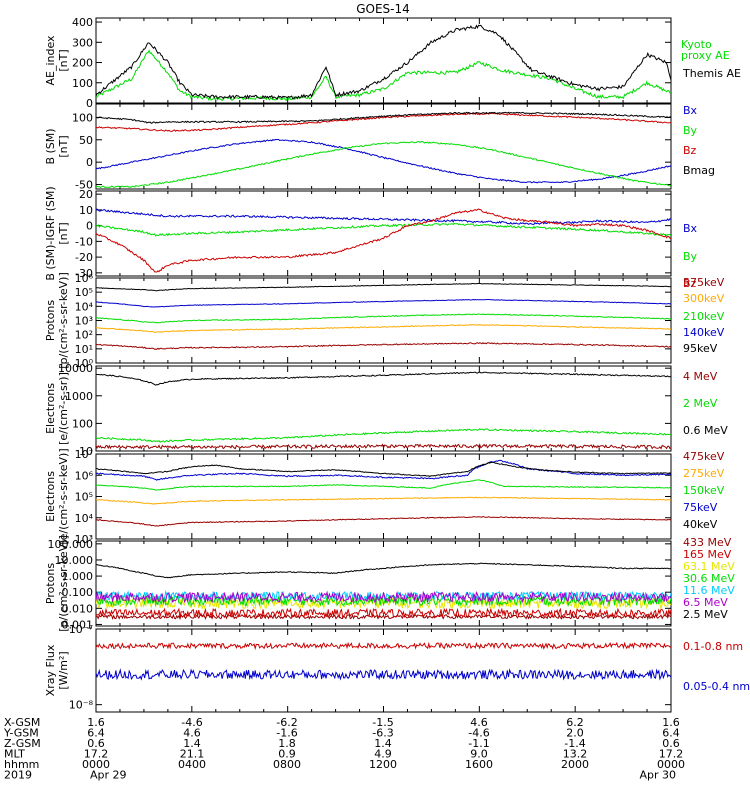  What do you see at coordinates (383, 328) in the screenshot?
I see `series-300kev` at bounding box center [383, 328].